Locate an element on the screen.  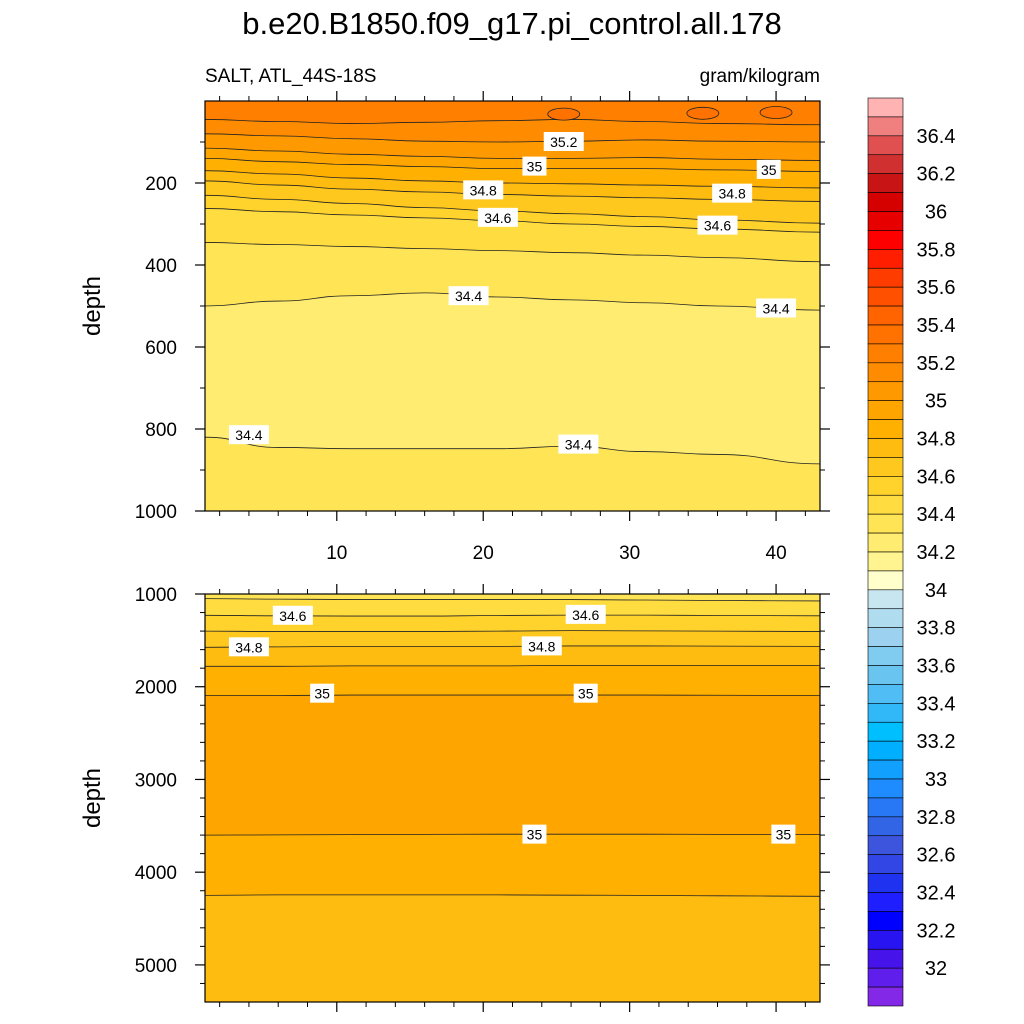
y-tick-label: 1000 is located at coordinates (156, 512).